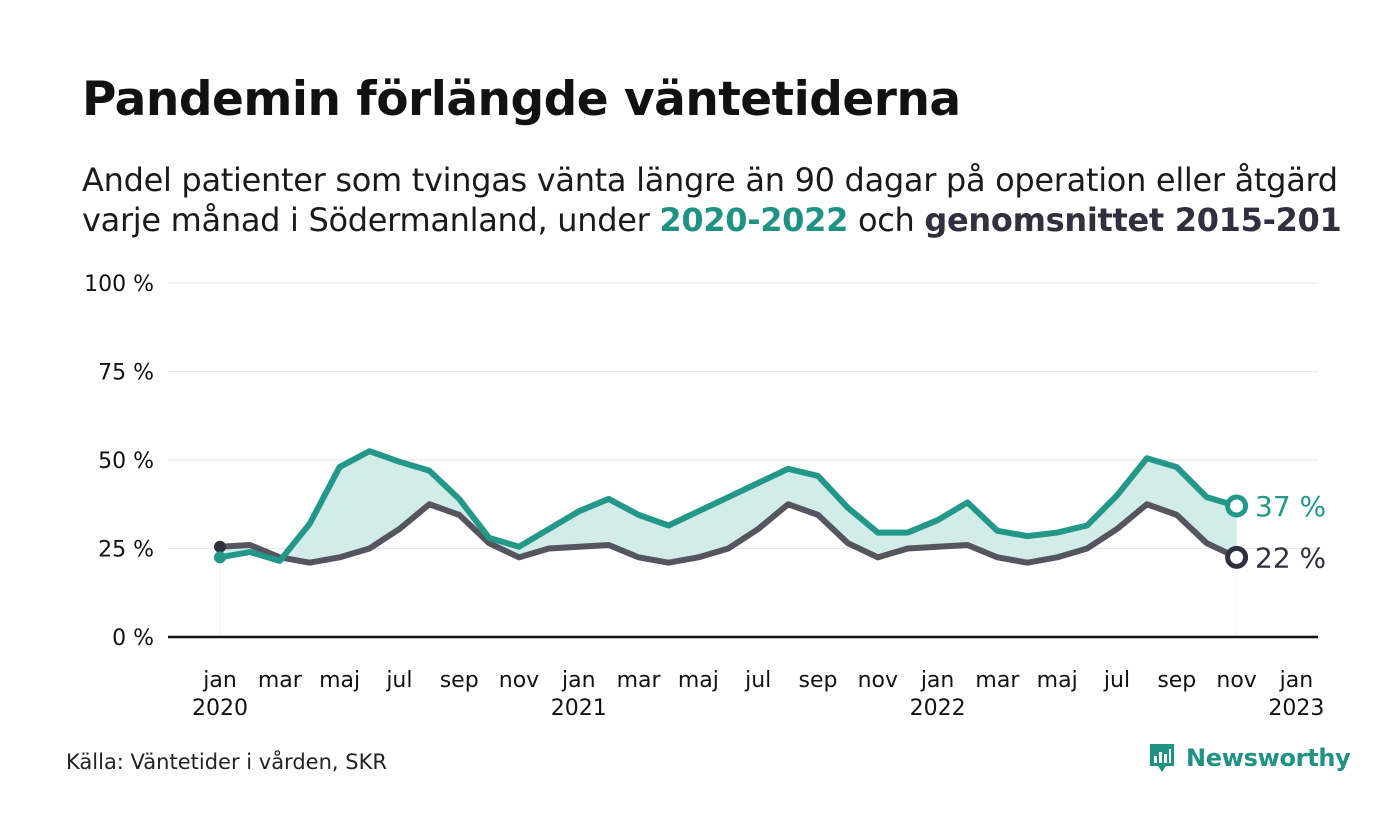 This screenshot has width=1400, height=840. What do you see at coordinates (126, 461) in the screenshot?
I see `y-tick-label: 50 %` at bounding box center [126, 461].